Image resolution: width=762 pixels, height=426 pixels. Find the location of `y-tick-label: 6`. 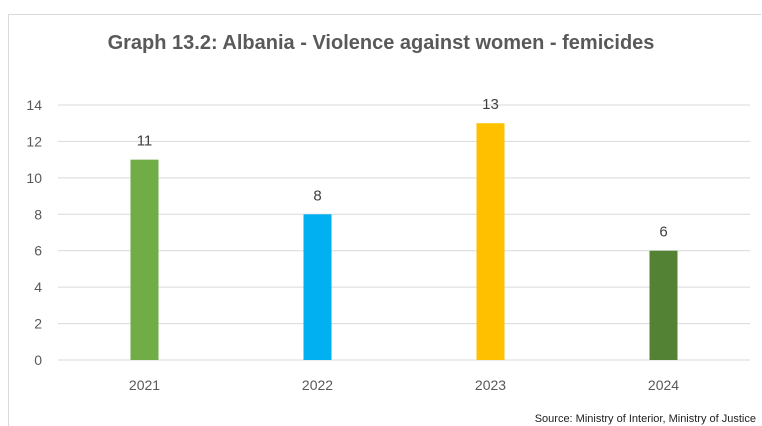

y-tick-label: 6 is located at coordinates (38, 251).